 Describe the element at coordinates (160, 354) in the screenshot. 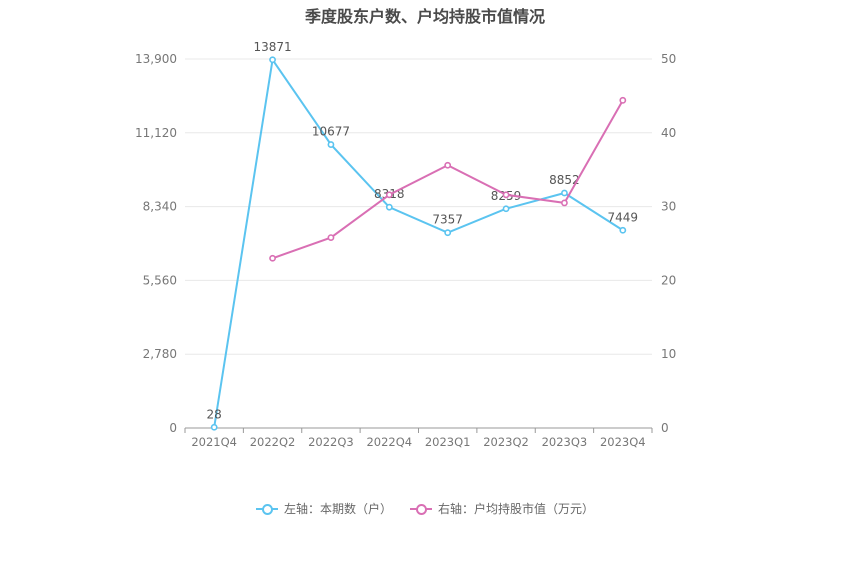

I see `y-left-tick-label: 2,780` at that location.